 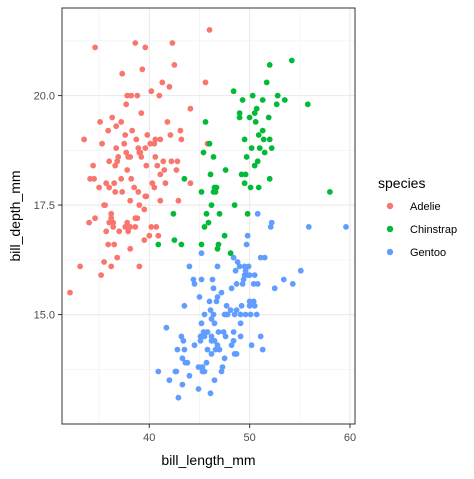 I want to click on y-tick-label: 15.0, so click(x=44, y=316).